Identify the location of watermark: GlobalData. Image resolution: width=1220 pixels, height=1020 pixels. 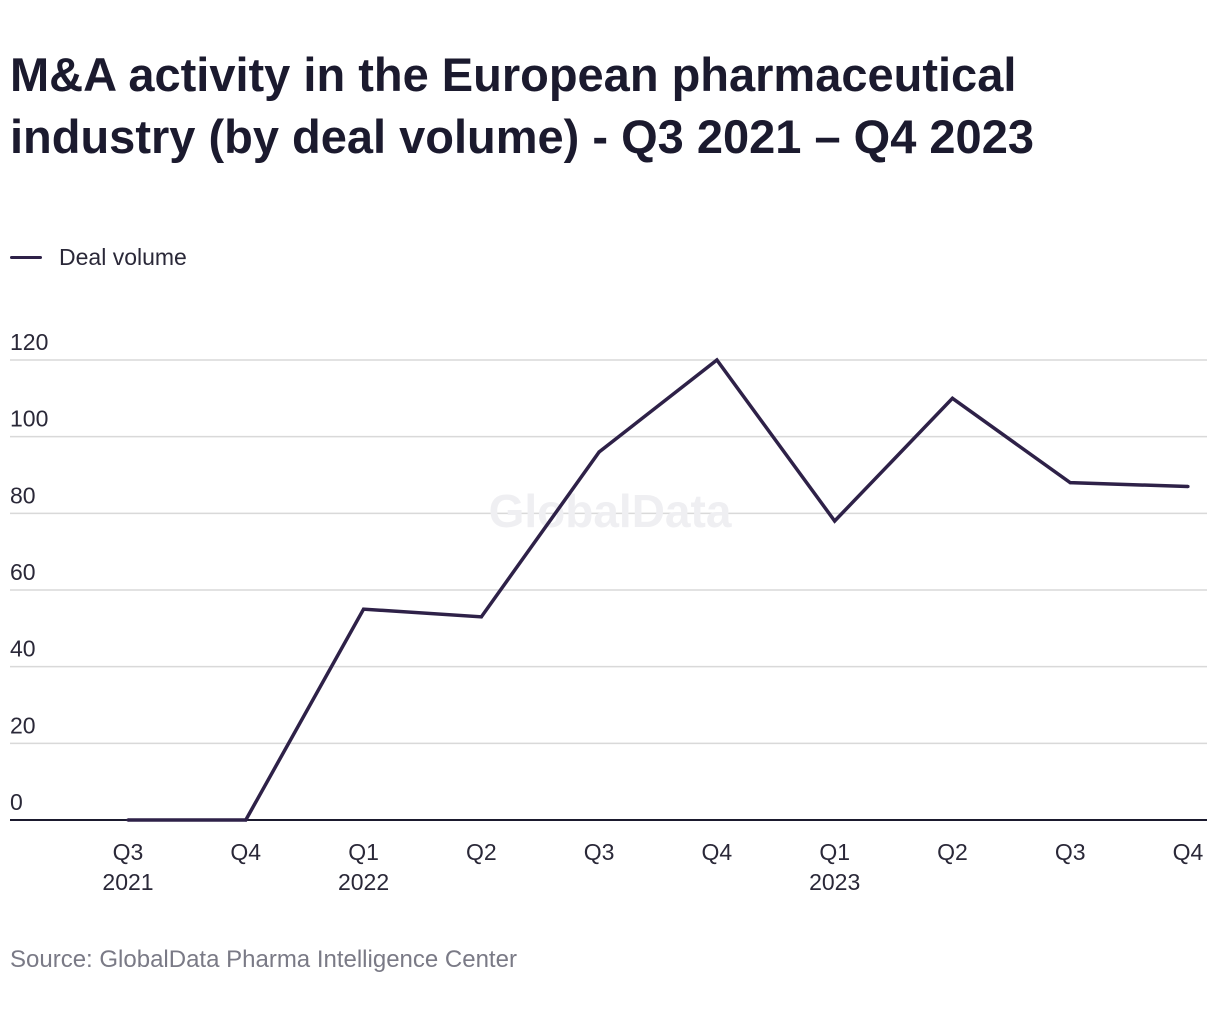
(610, 511).